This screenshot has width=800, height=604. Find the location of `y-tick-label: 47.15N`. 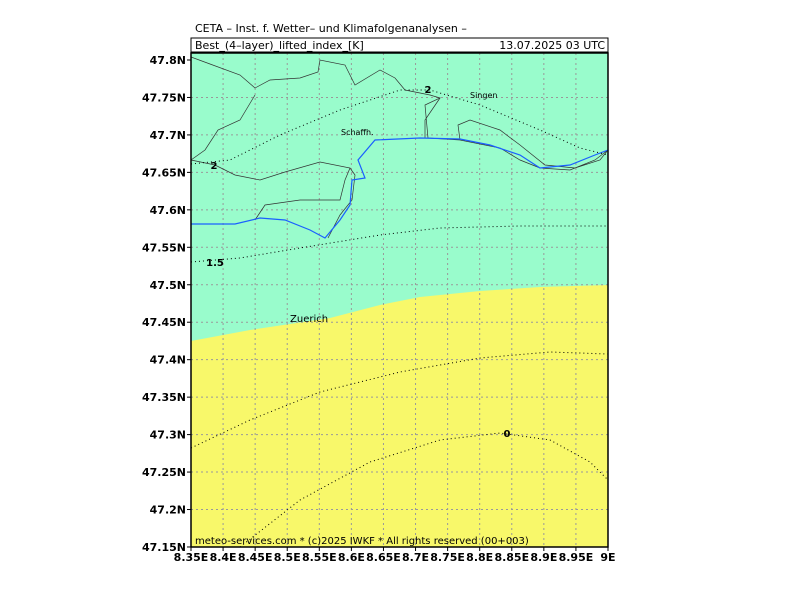

y-tick-label: 47.15N is located at coordinates (164, 547).